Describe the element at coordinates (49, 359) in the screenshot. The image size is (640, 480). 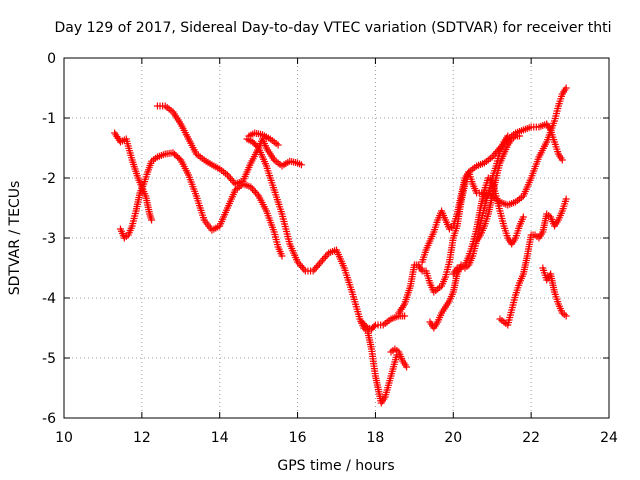
I see `y-tick-label: -5` at that location.